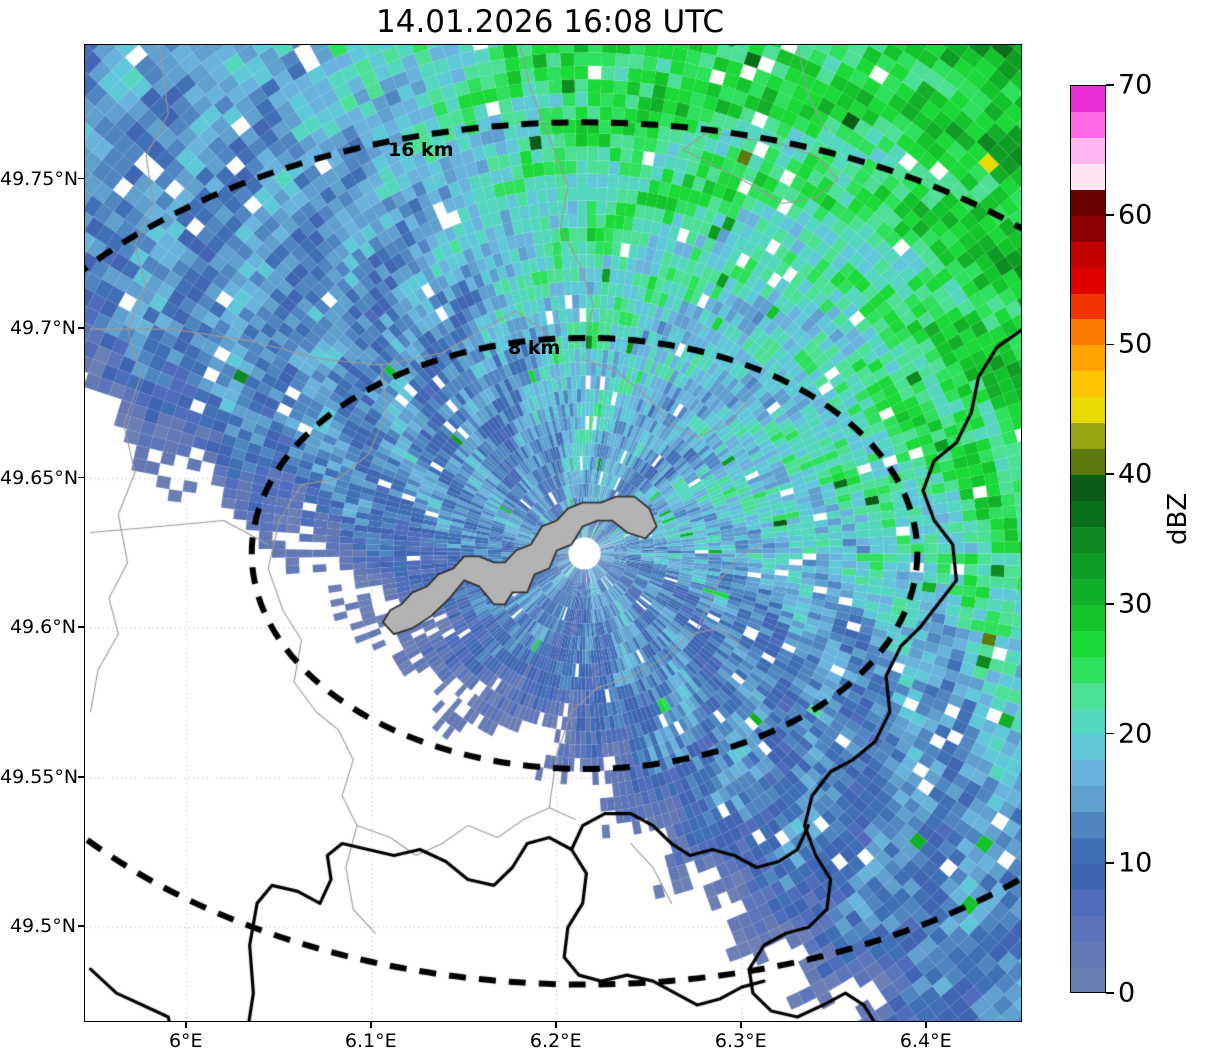 The image size is (1207, 1064). Describe the element at coordinates (1135, 474) in the screenshot. I see `colorbar-tick-label-40: 40` at that location.